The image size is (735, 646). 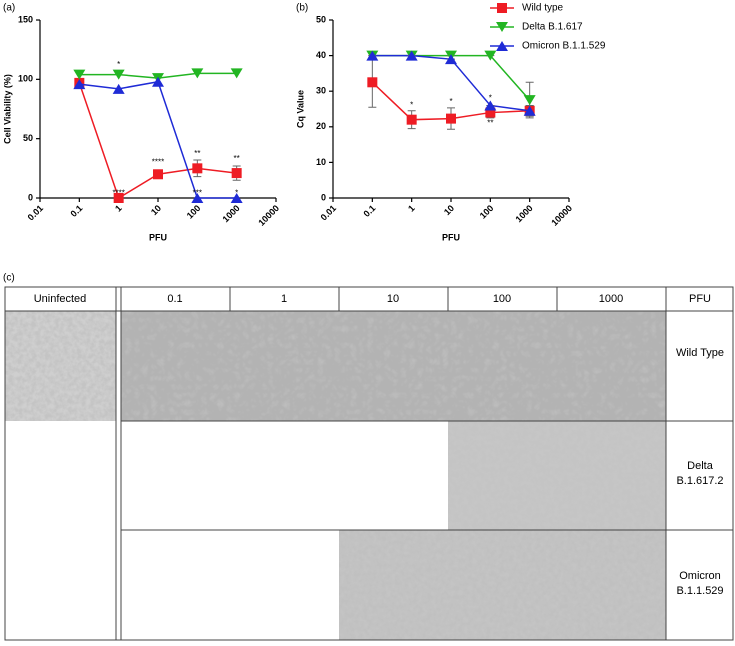 What do you see at coordinates (699, 481) in the screenshot?
I see `row-label: B.1.617.2` at bounding box center [699, 481].